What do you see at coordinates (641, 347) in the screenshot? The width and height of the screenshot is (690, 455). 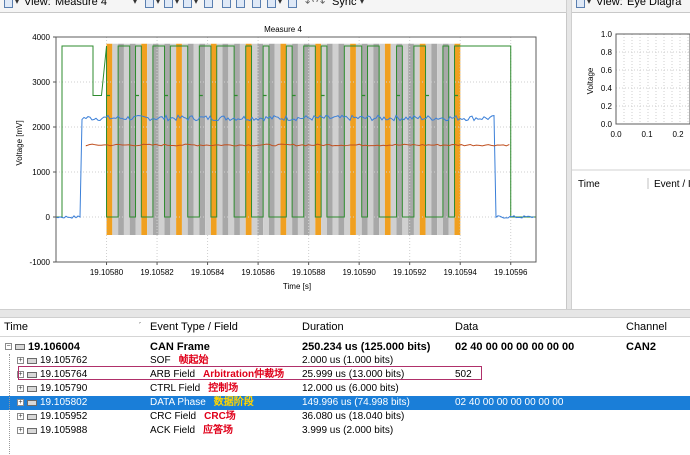 I see `row-channel: CAN2` at bounding box center [641, 347].